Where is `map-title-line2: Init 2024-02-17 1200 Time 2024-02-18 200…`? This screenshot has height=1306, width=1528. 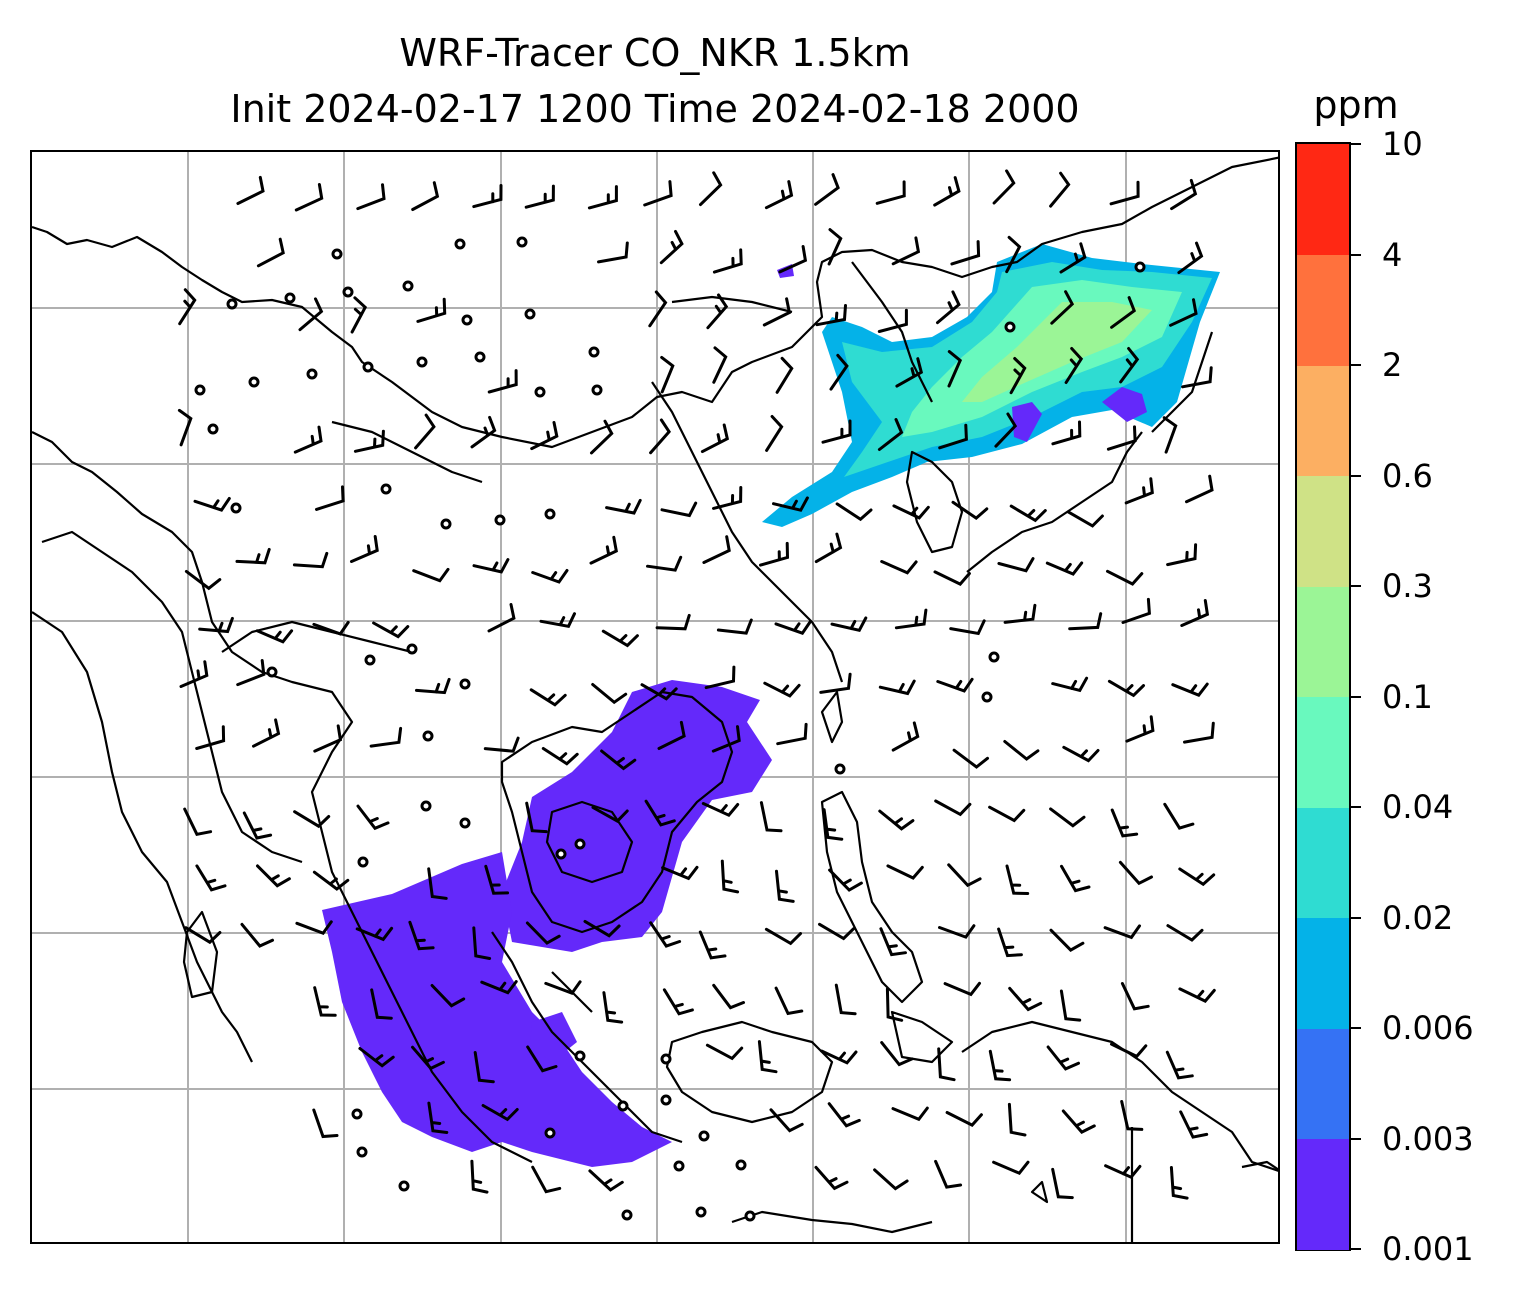 map-title-line2: Init 2024-02-17 1200 Time 2024-02-18 200… is located at coordinates (655, 109).